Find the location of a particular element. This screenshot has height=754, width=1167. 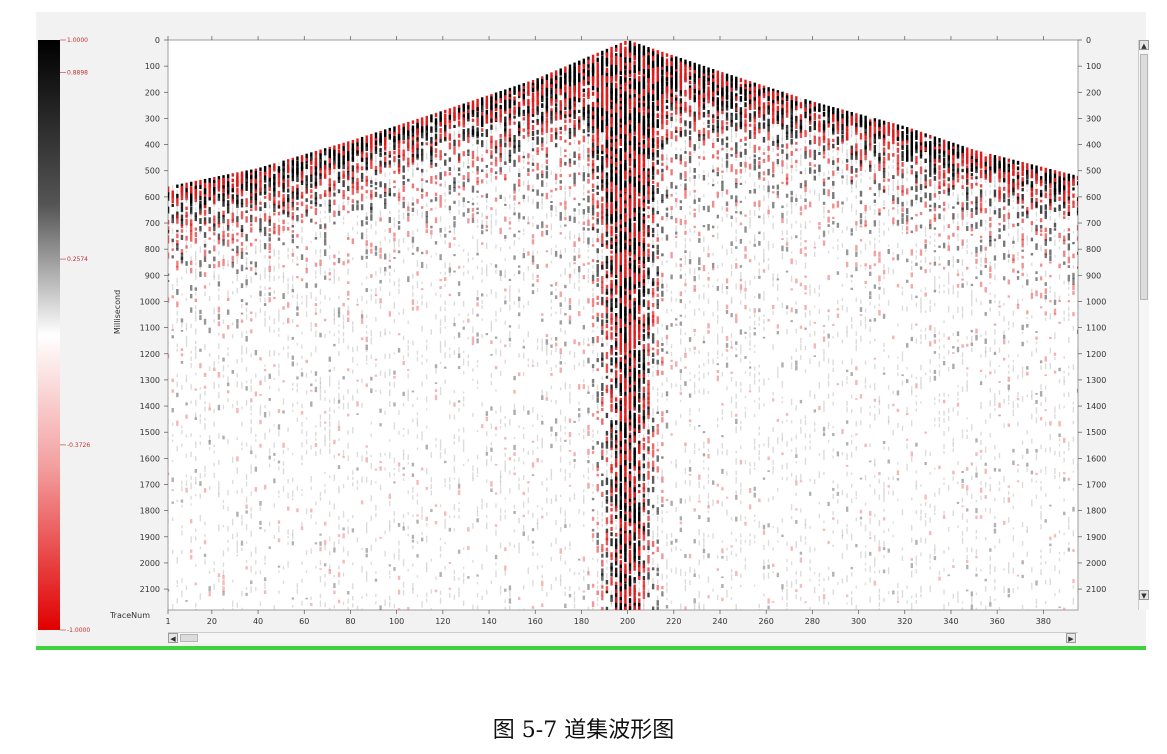

y-tick-label-right: 1200 is located at coordinates (1096, 354).